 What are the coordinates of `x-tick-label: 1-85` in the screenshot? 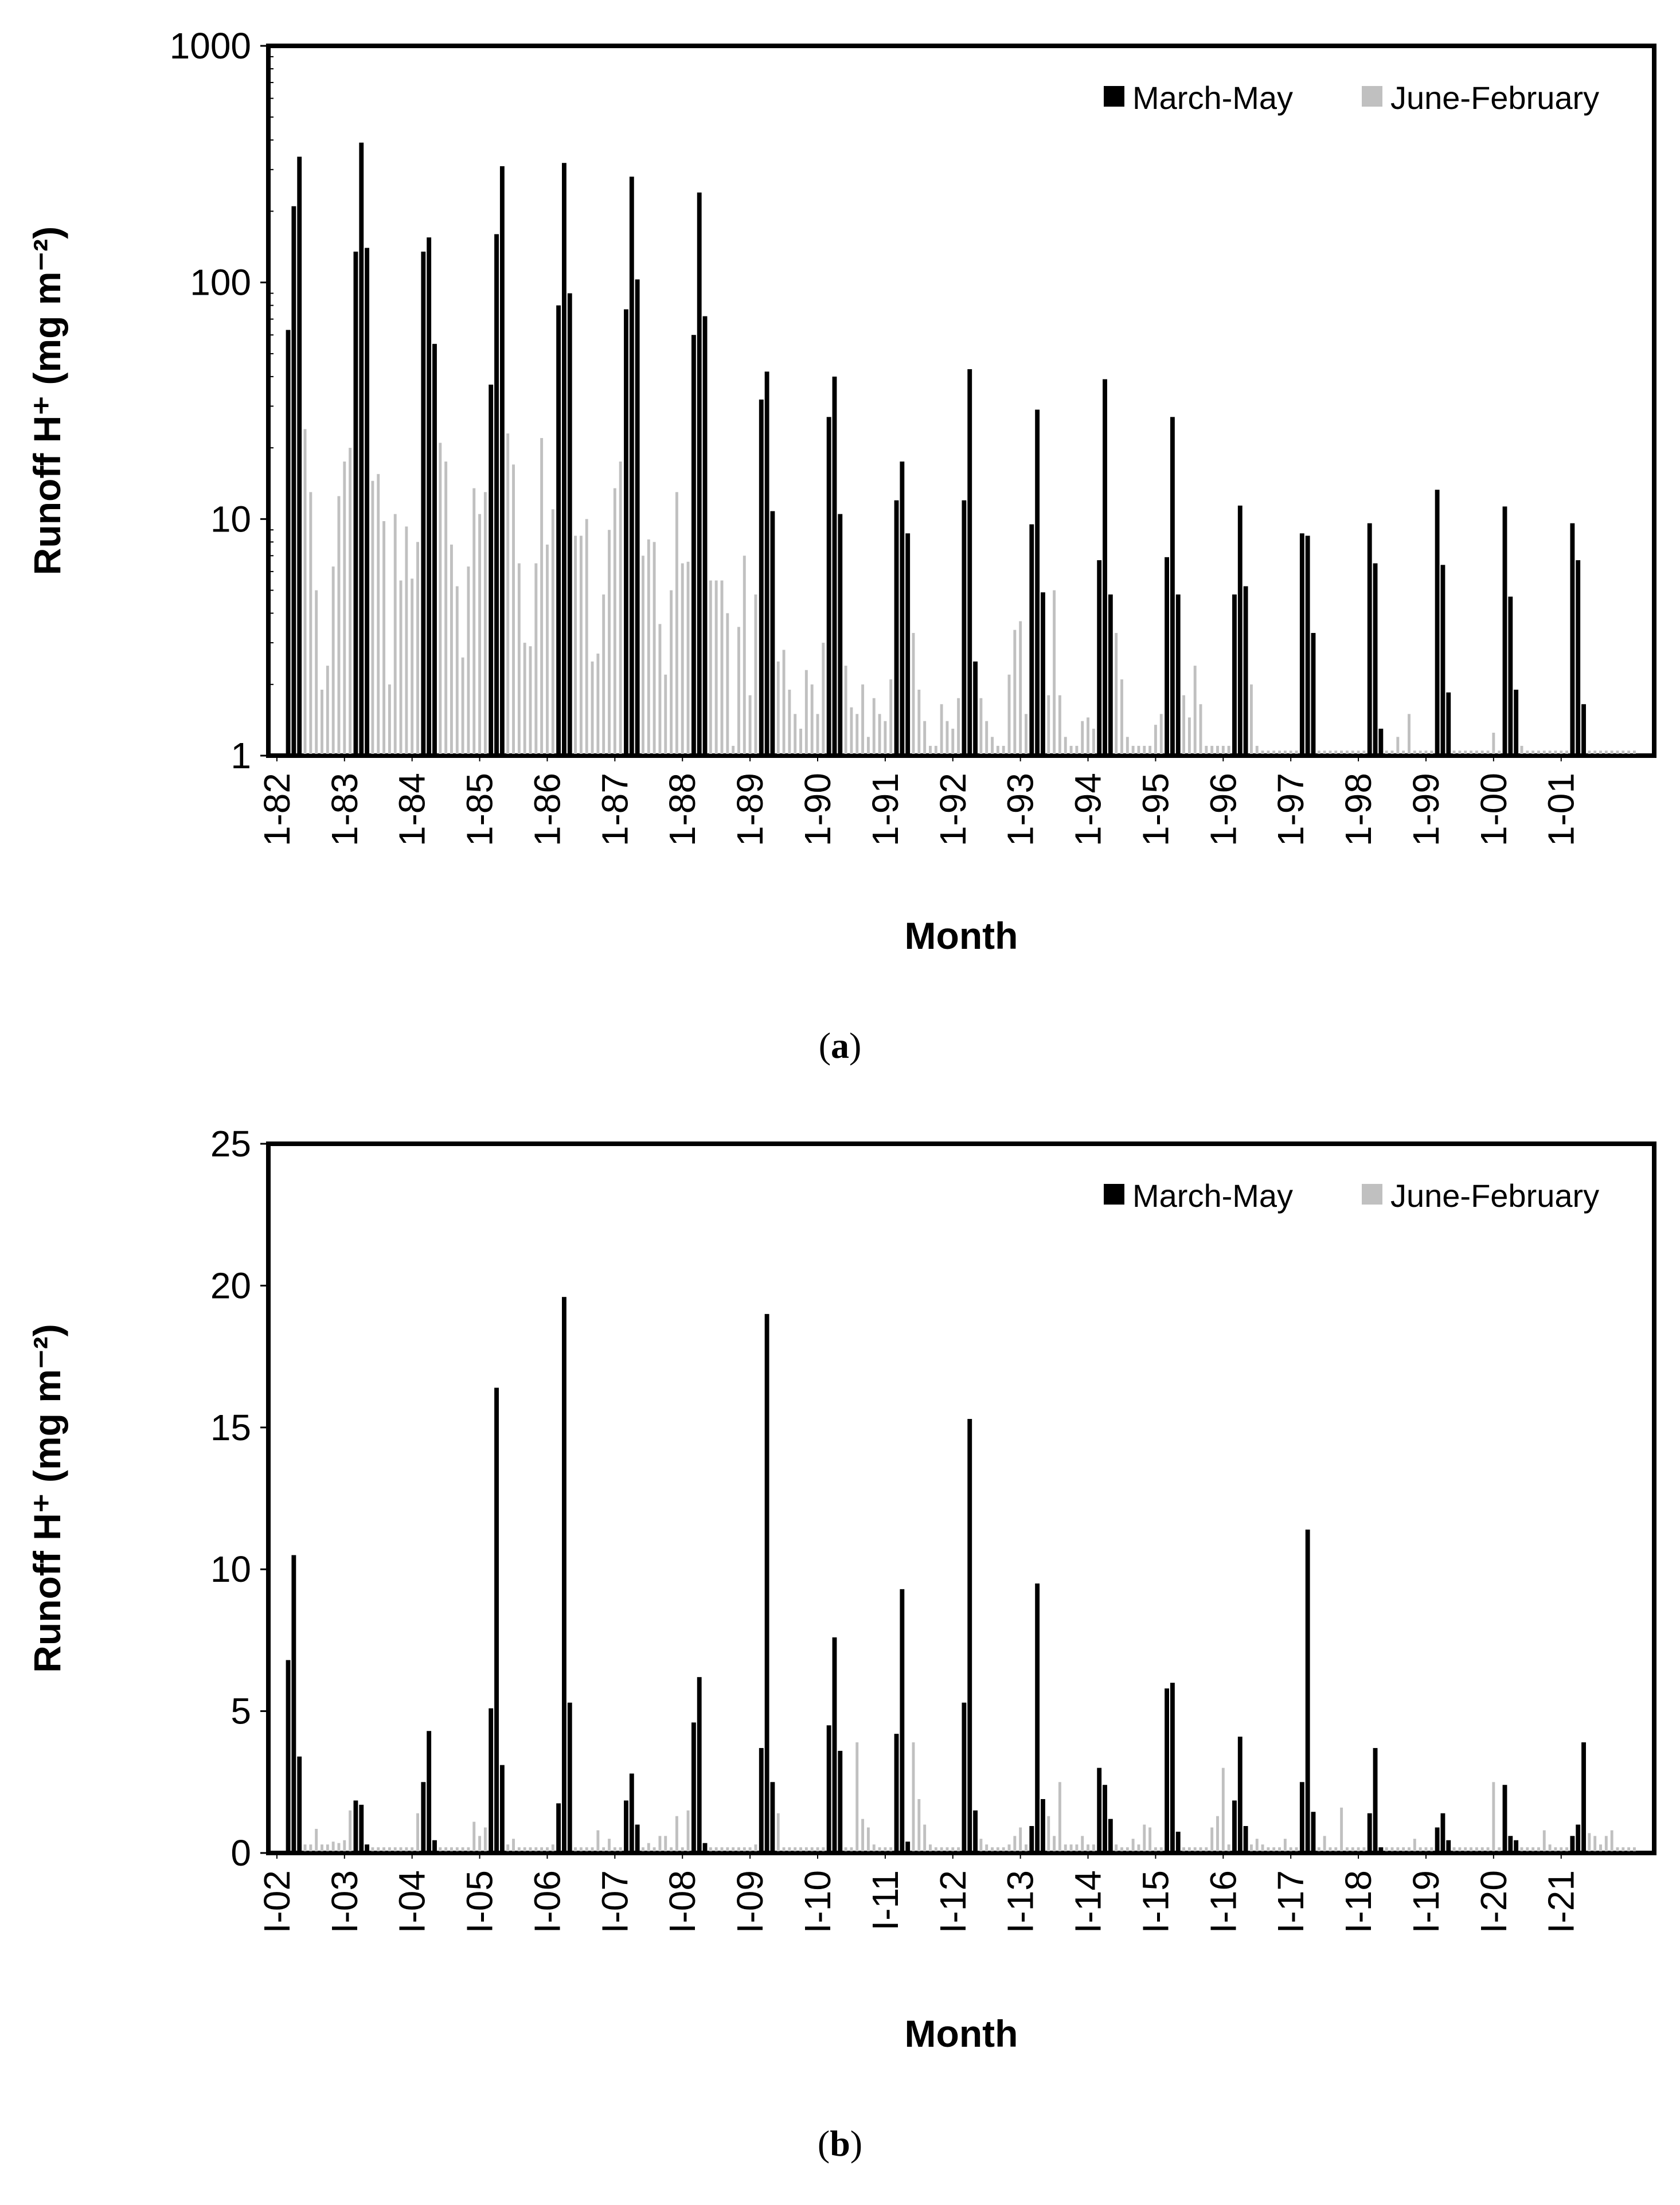 It's located at (480, 809).